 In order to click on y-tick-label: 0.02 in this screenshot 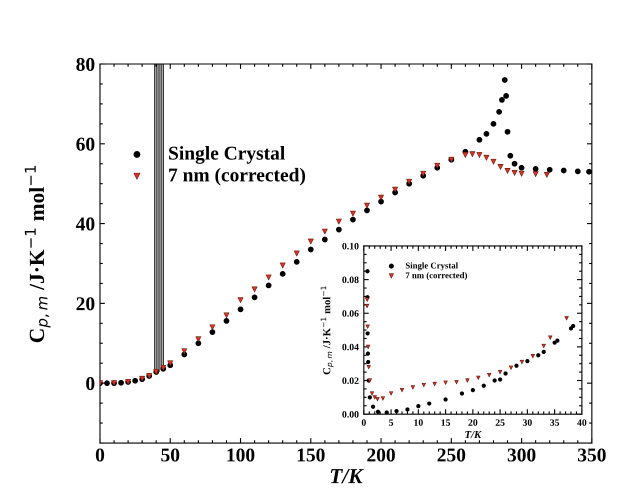, I will do `click(350, 380)`.